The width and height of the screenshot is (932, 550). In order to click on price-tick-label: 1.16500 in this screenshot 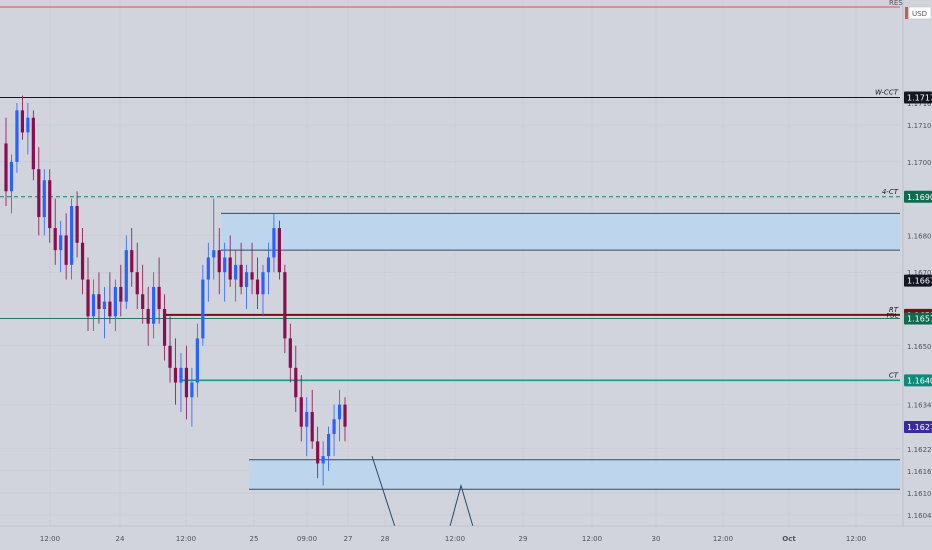, I will do `click(919, 347)`.